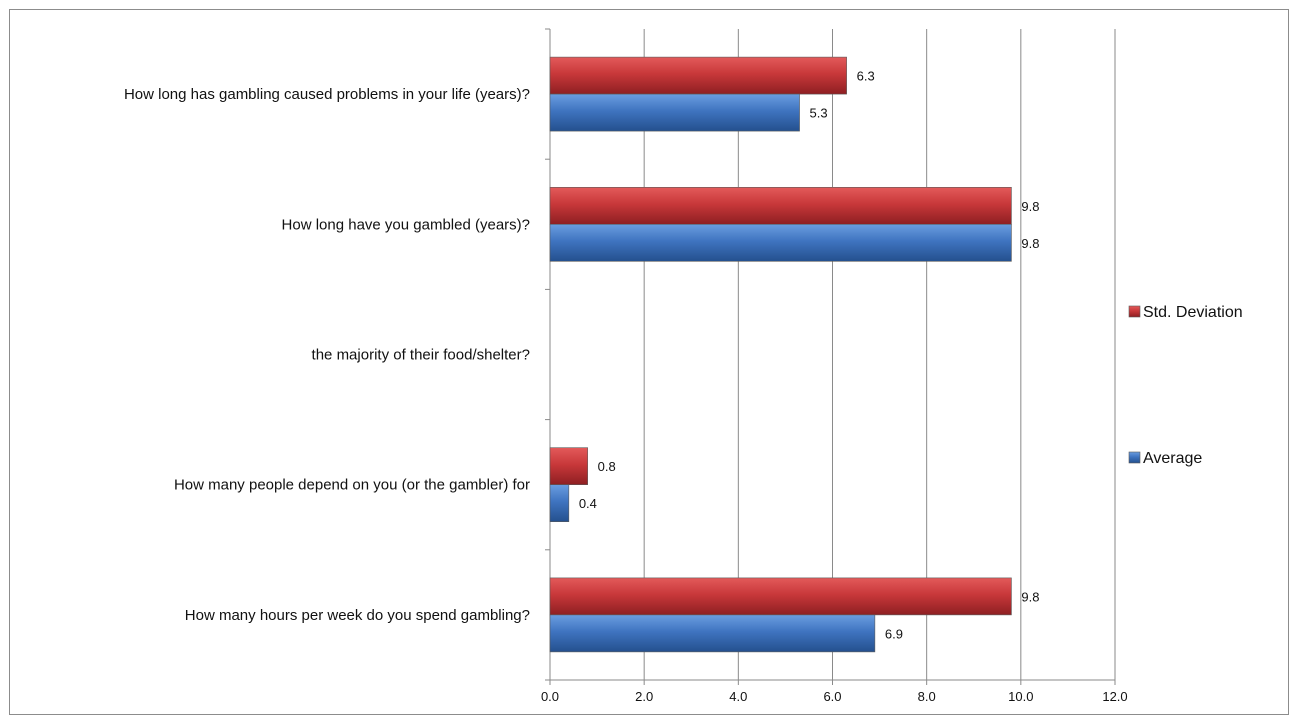  Describe the element at coordinates (406, 224) in the screenshot. I see `category-label: How long have you gambled (years)?` at that location.